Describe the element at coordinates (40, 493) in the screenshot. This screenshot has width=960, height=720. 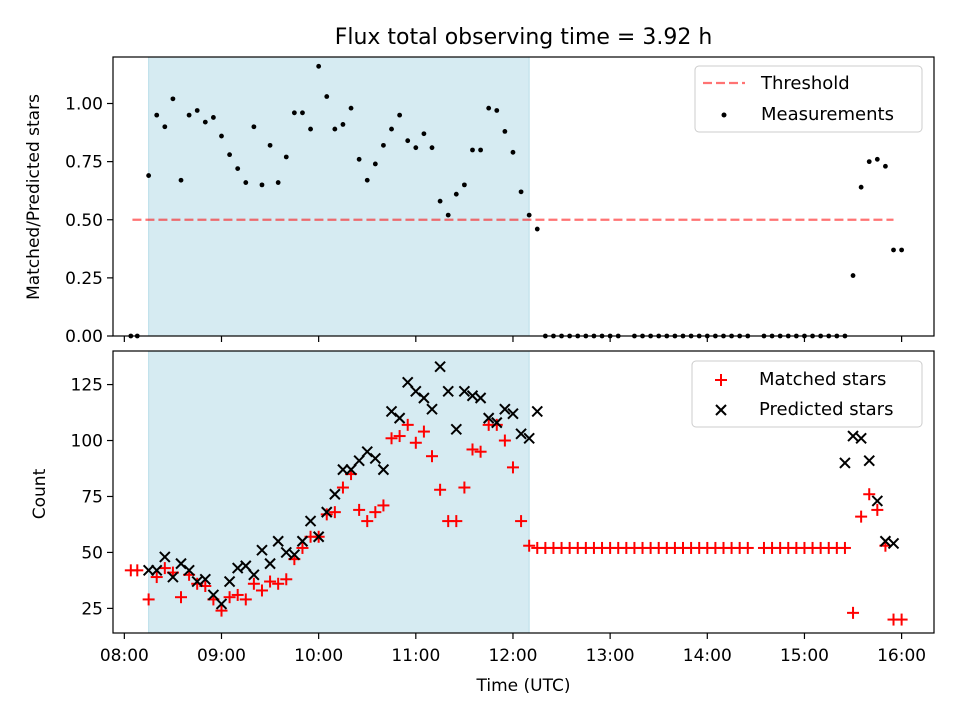
I see `bottom-y-axis-label: Count` at that location.